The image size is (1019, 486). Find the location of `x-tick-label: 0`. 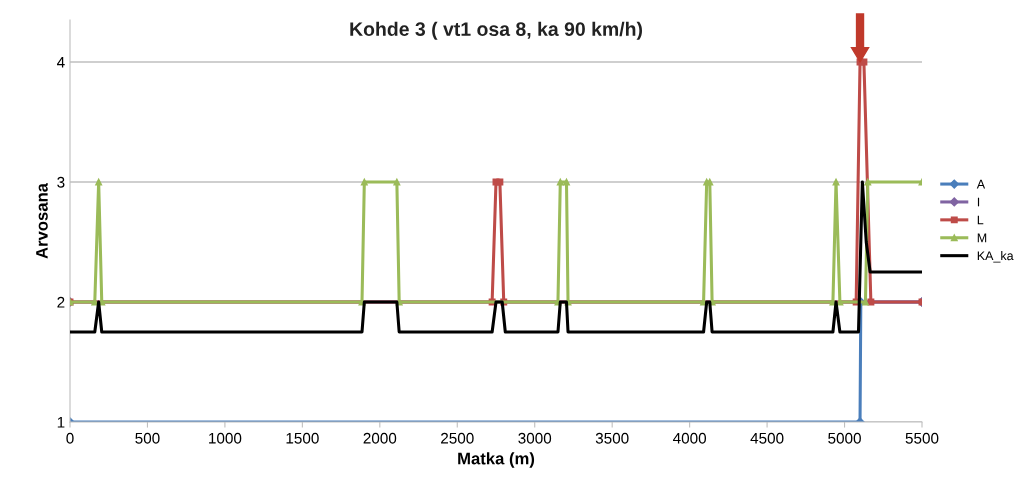

x-tick-label: 0 is located at coordinates (70, 438).